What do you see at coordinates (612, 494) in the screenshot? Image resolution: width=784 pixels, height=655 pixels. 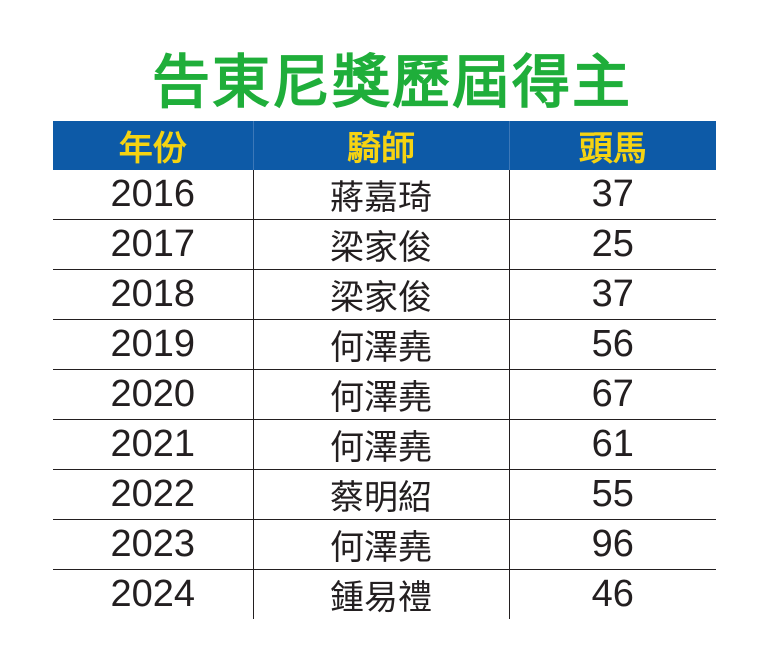 I see `wins-cell: 55` at bounding box center [612, 494].